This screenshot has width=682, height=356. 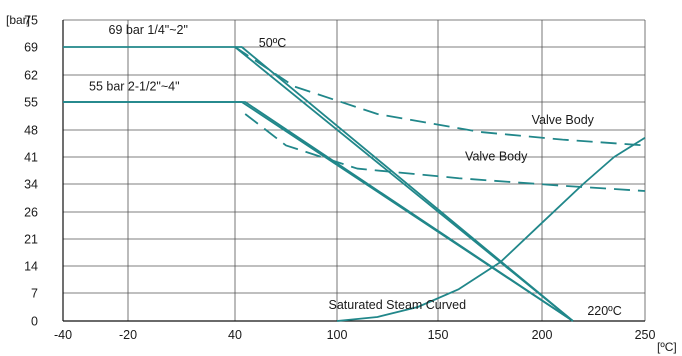 I want to click on annotation-label: Saturated Steam Curved, so click(x=398, y=305).